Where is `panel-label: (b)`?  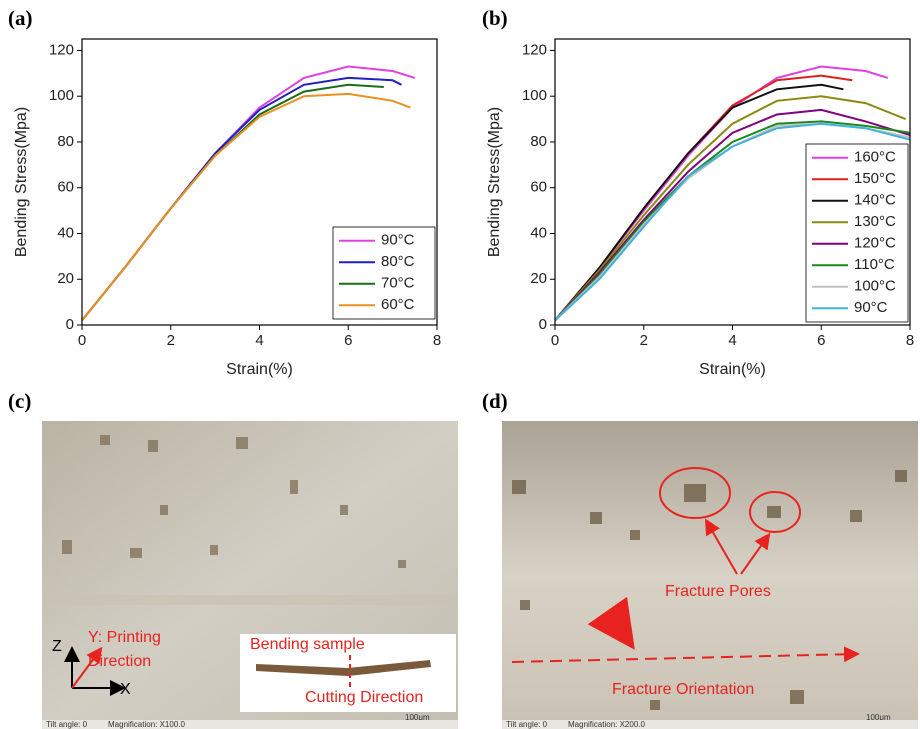 panel-label: (b) is located at coordinates (495, 18).